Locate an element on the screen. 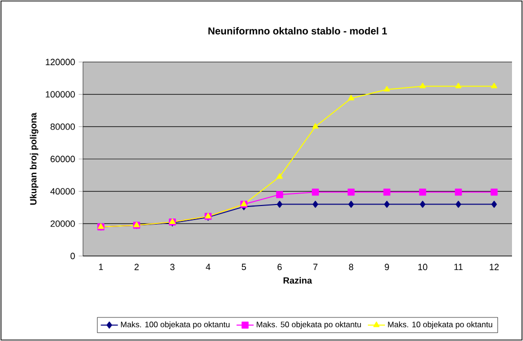 The width and height of the screenshot is (523, 341). y-tick-label: 60000 is located at coordinates (62, 159).